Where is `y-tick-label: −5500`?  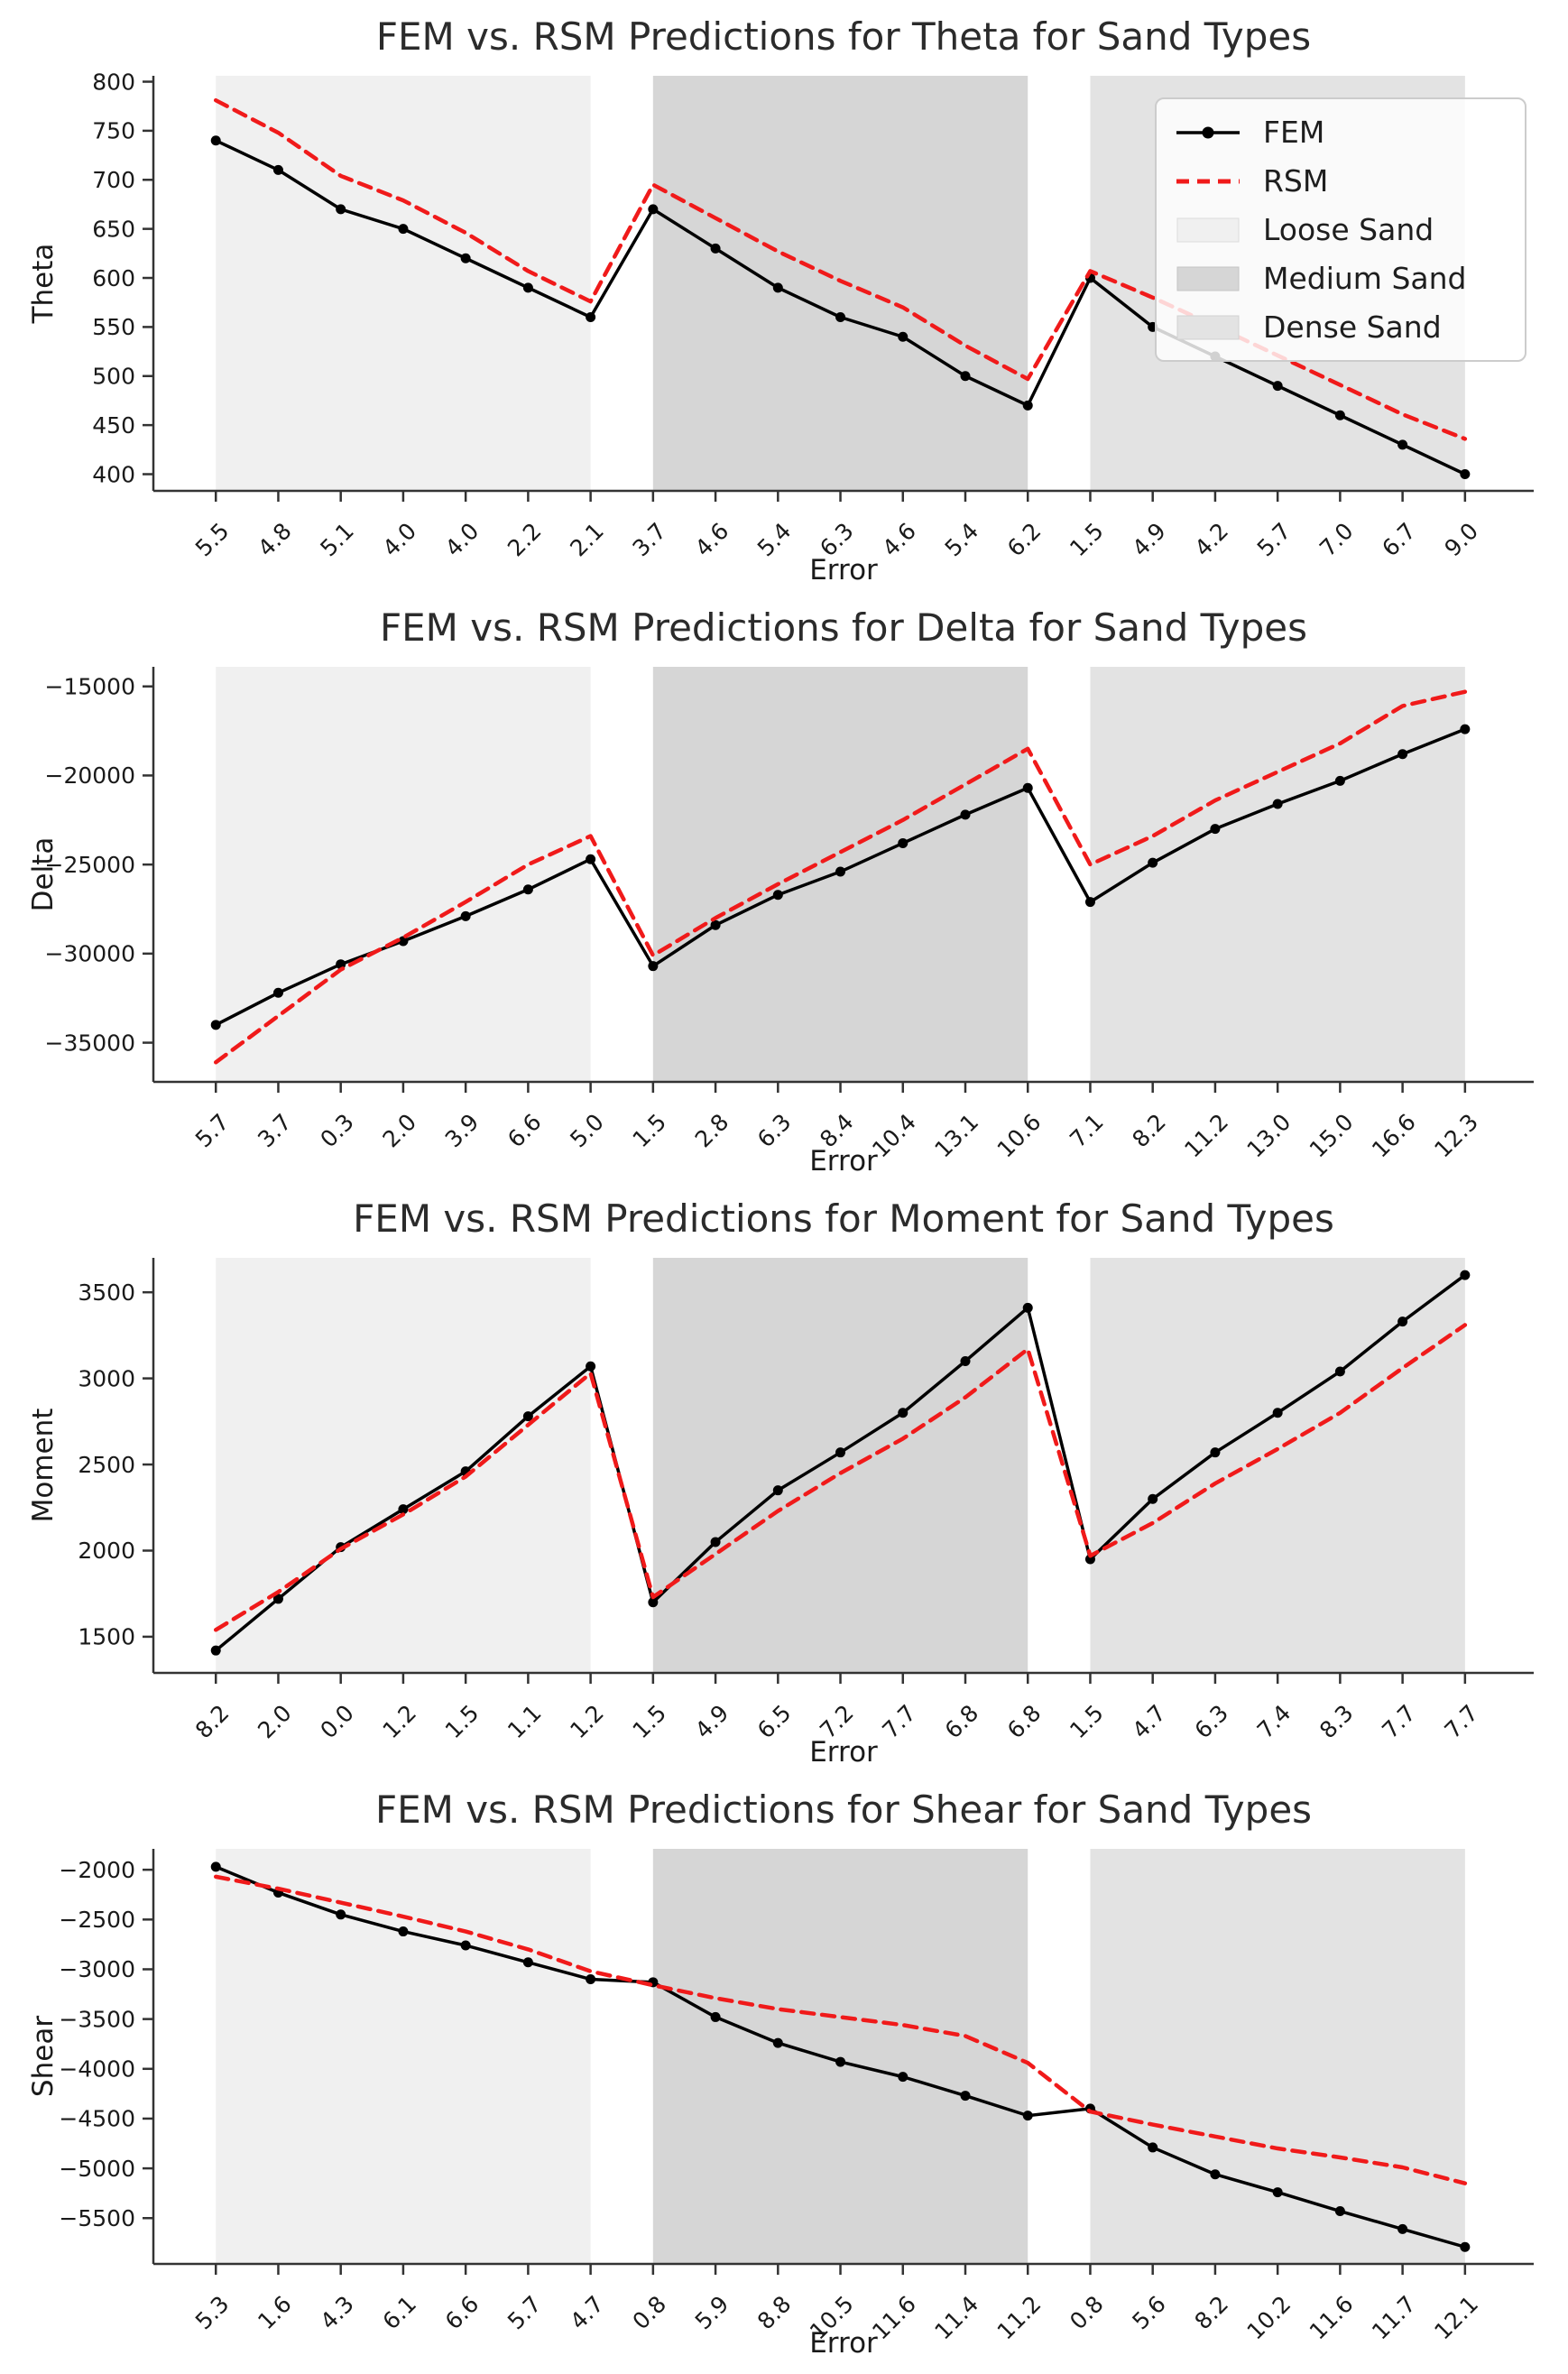 y-tick-label: −5500 is located at coordinates (97, 2218).